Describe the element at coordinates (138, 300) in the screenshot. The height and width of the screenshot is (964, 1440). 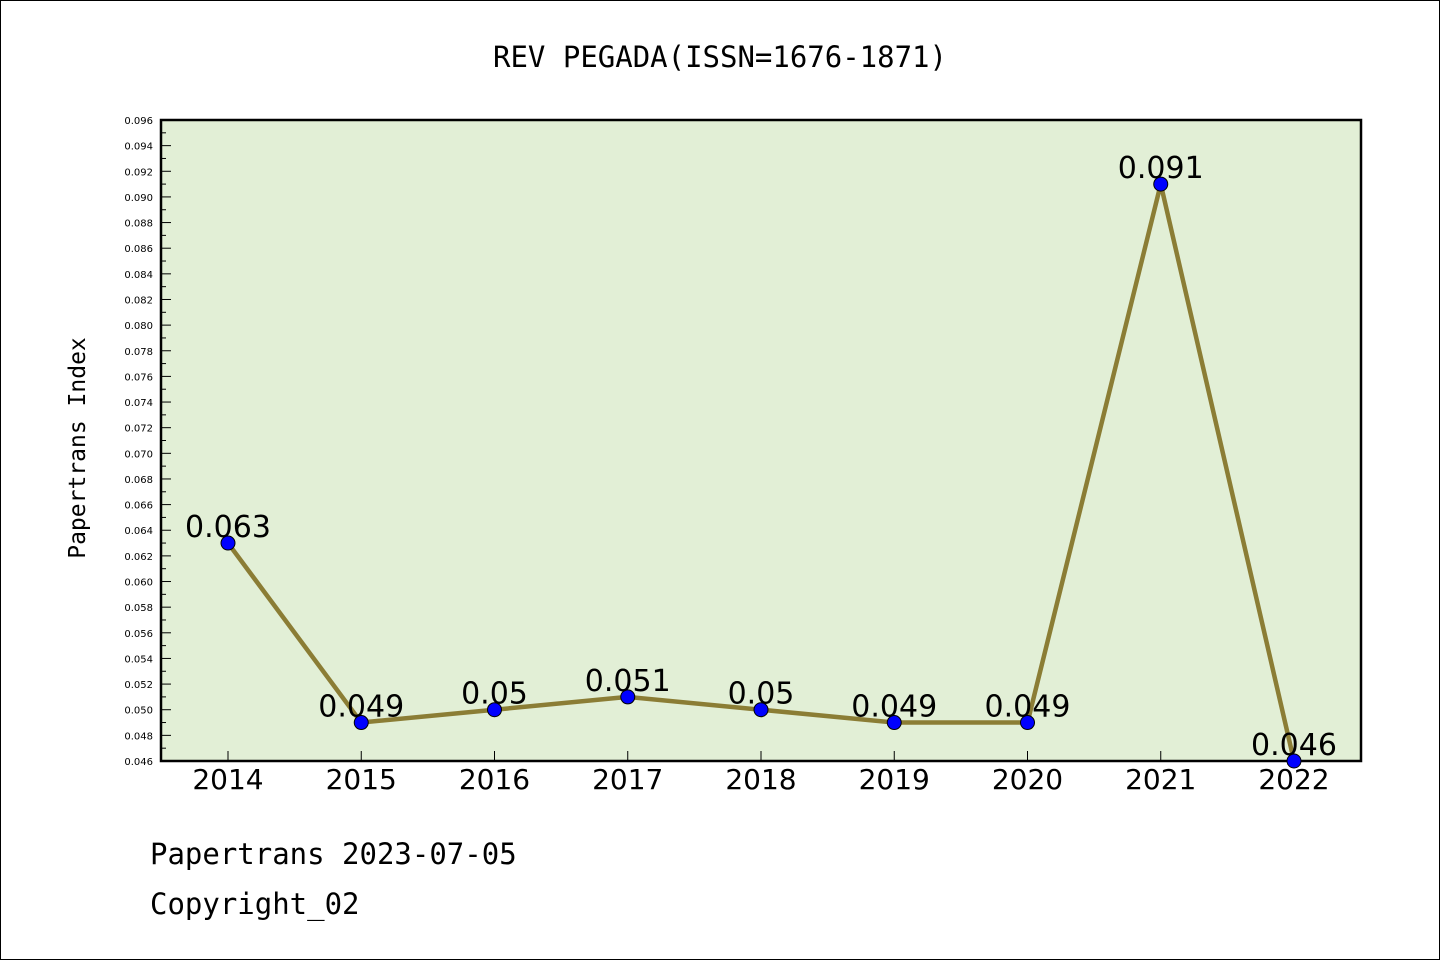
I see `y-tick-label: 0.082` at that location.